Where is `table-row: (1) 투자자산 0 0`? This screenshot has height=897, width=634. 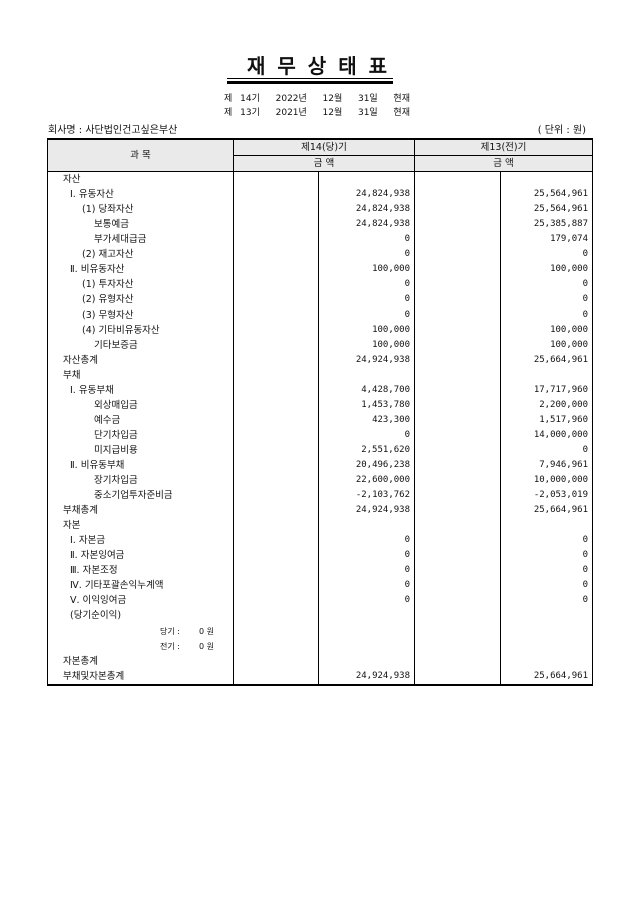
table-row: (1) 투자자산 0 0 is located at coordinates (320, 285).